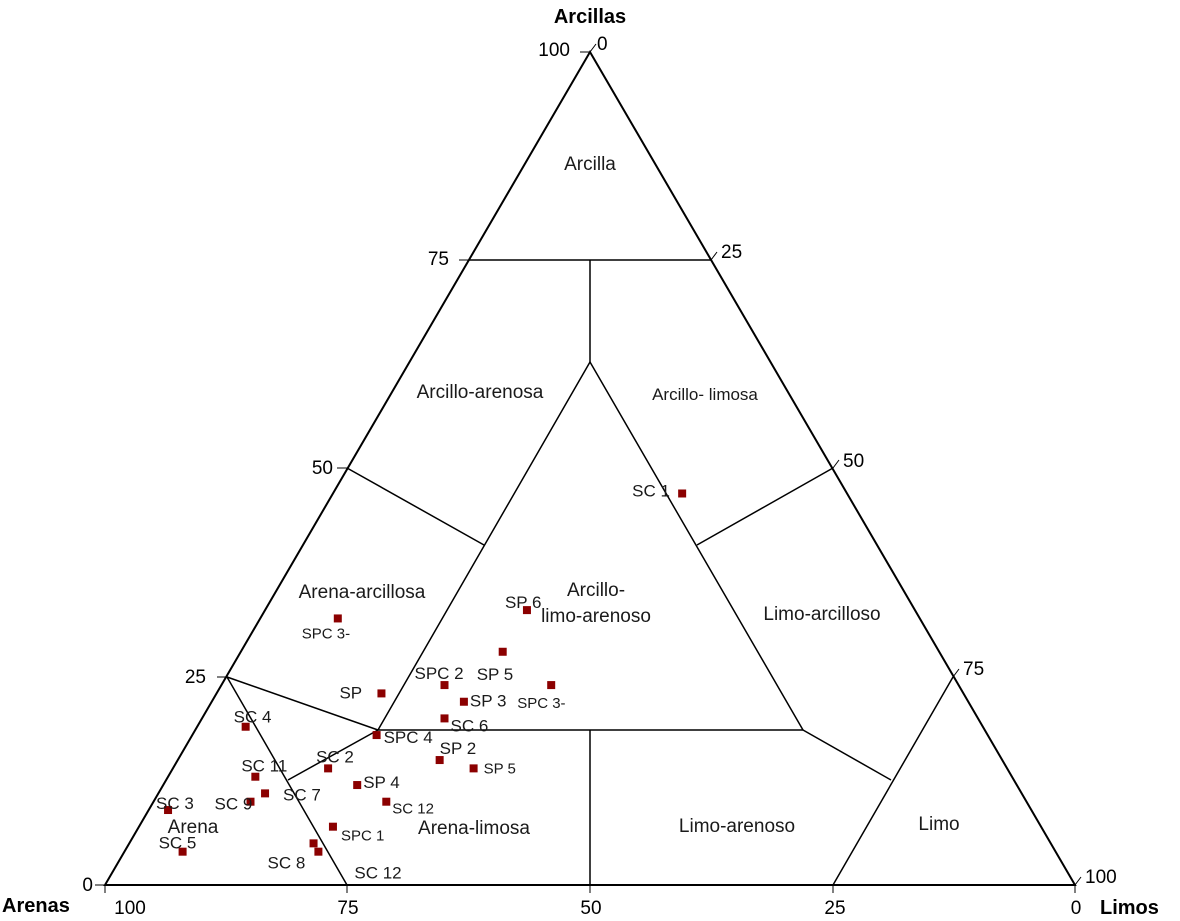  Describe the element at coordinates (264, 766) in the screenshot. I see `sample-label: SC 11` at that location.